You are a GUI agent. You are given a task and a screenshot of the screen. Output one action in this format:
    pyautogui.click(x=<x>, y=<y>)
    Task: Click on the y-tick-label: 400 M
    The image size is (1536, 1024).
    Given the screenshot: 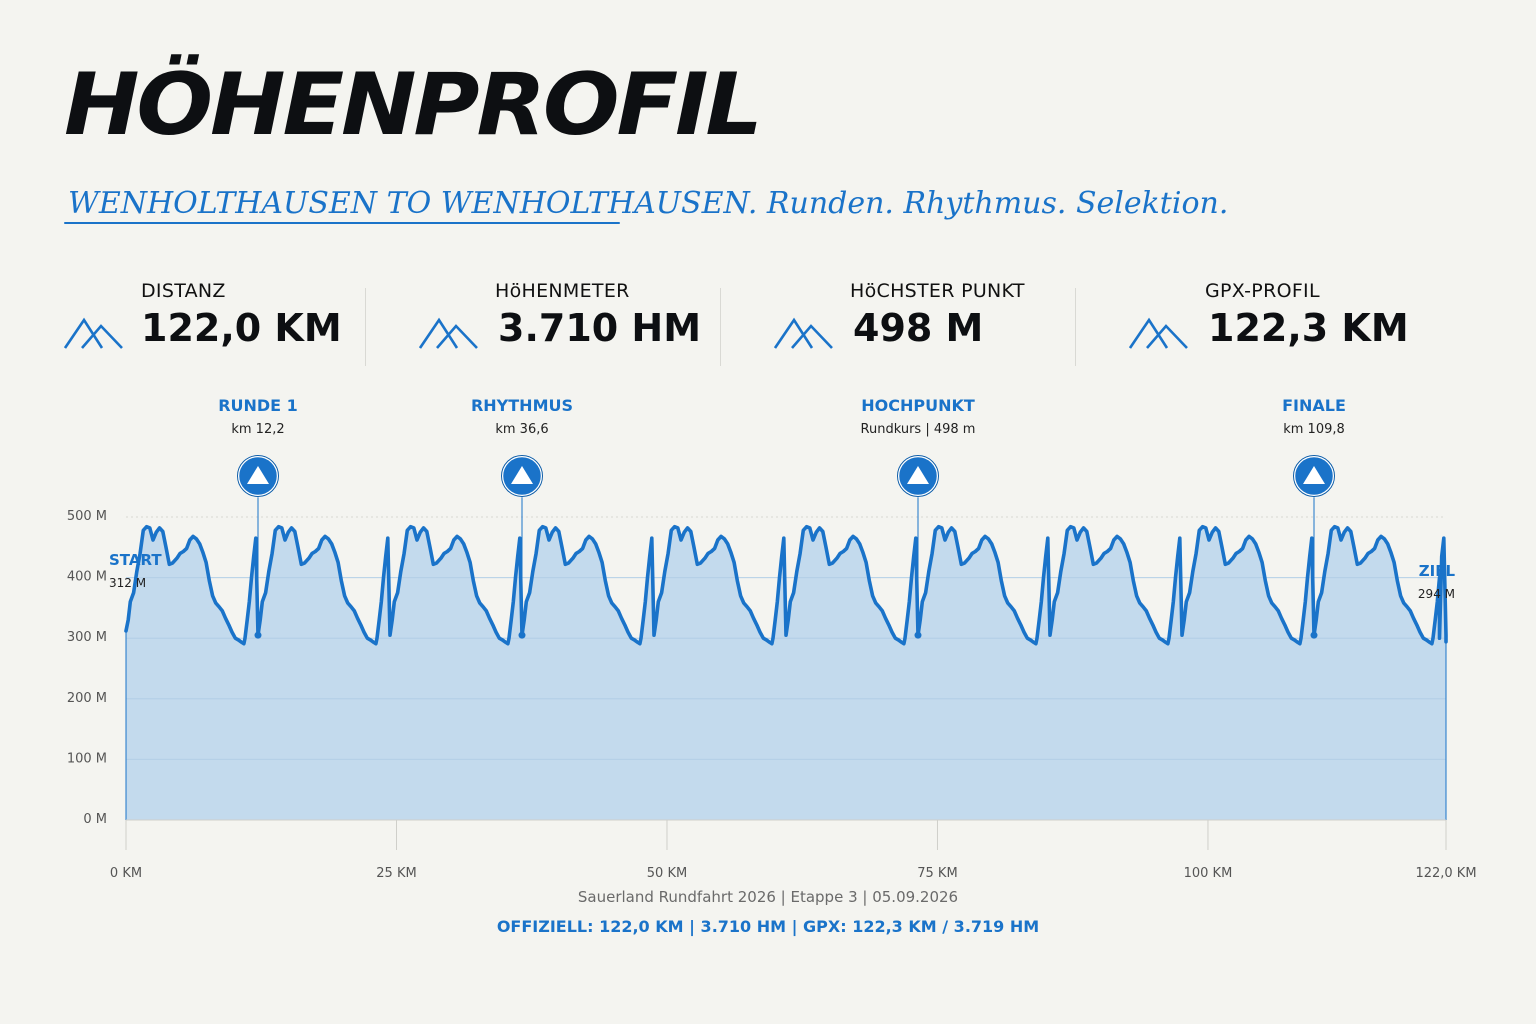 What is the action you would take?
    pyautogui.click(x=87, y=577)
    